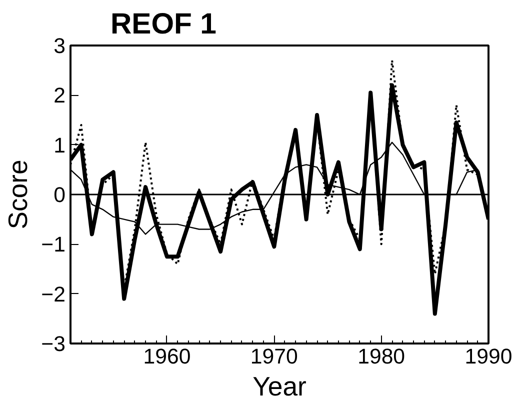  What do you see at coordinates (163, 24) in the screenshot?
I see `chart-title: REOF 1` at bounding box center [163, 24].